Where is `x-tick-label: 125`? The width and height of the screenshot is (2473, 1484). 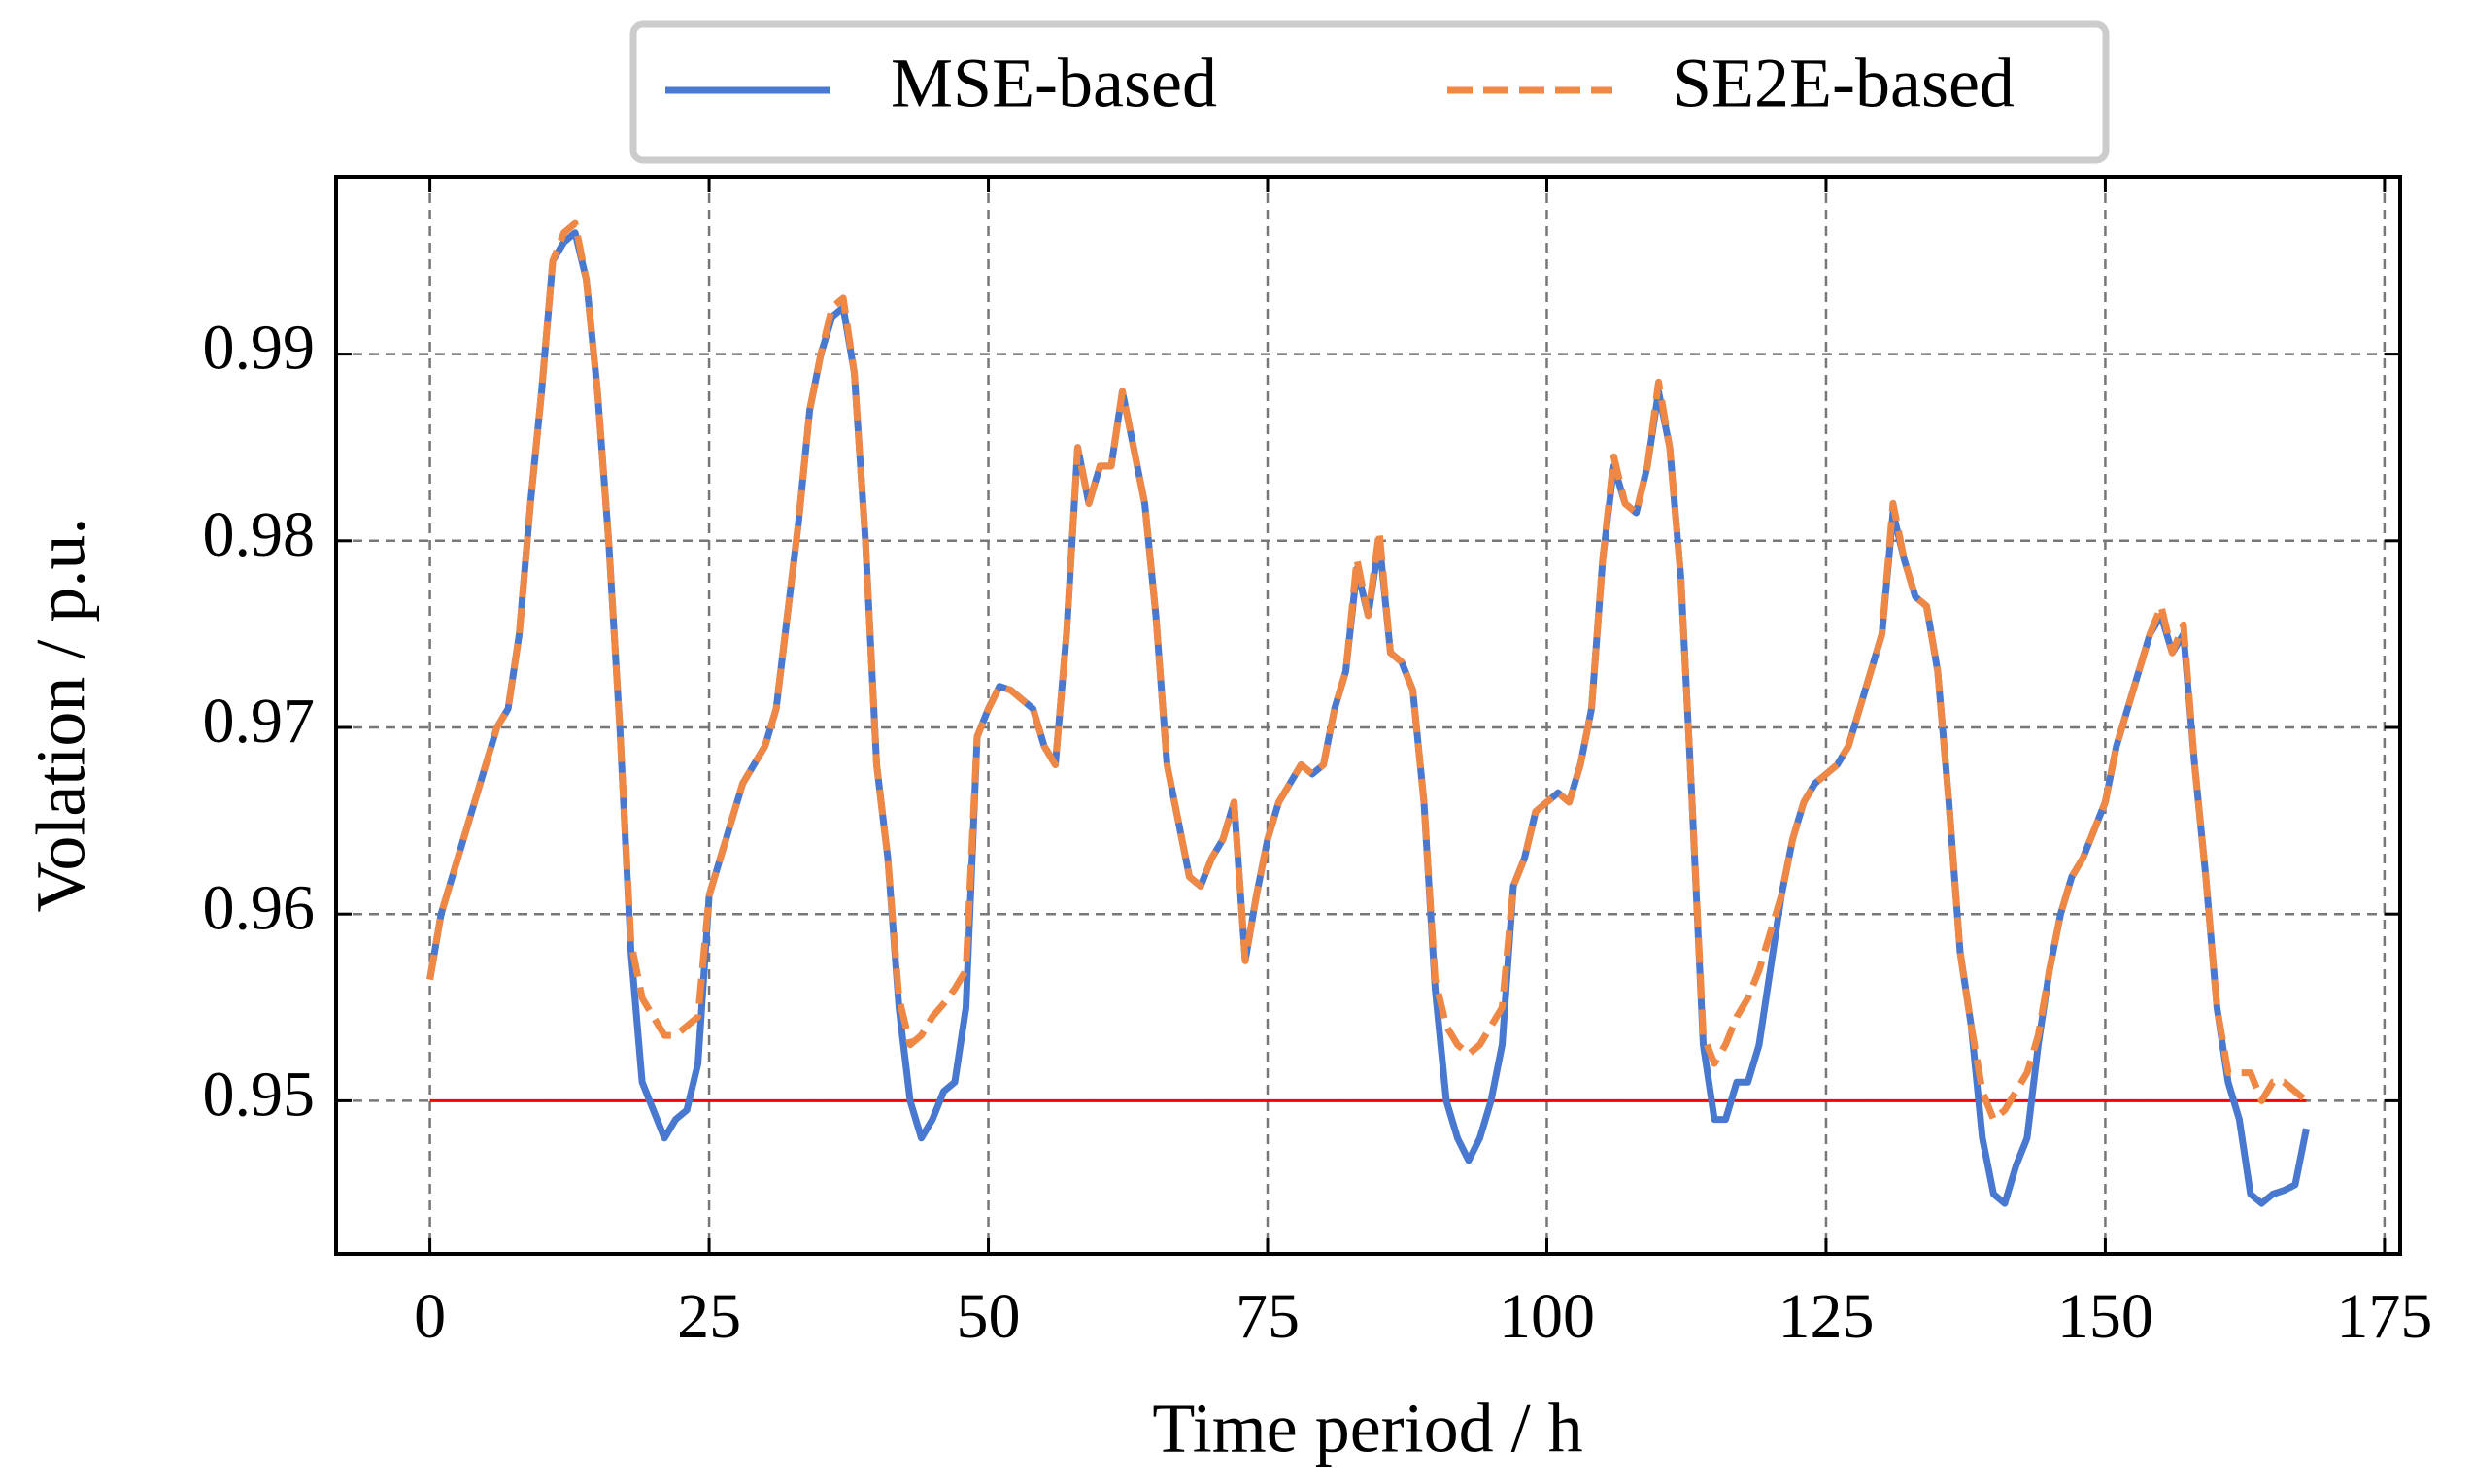 x-tick-label: 125 is located at coordinates (1826, 1316).